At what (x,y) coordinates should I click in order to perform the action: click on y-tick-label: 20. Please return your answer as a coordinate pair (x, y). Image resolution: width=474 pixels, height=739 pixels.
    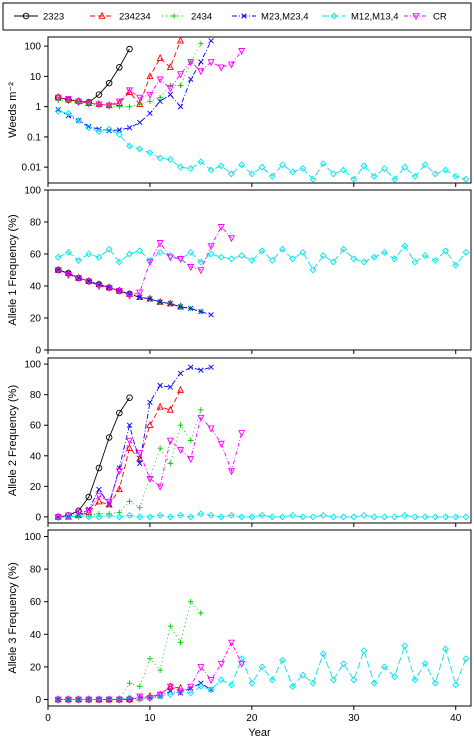
    Looking at the image, I should click on (36, 667).